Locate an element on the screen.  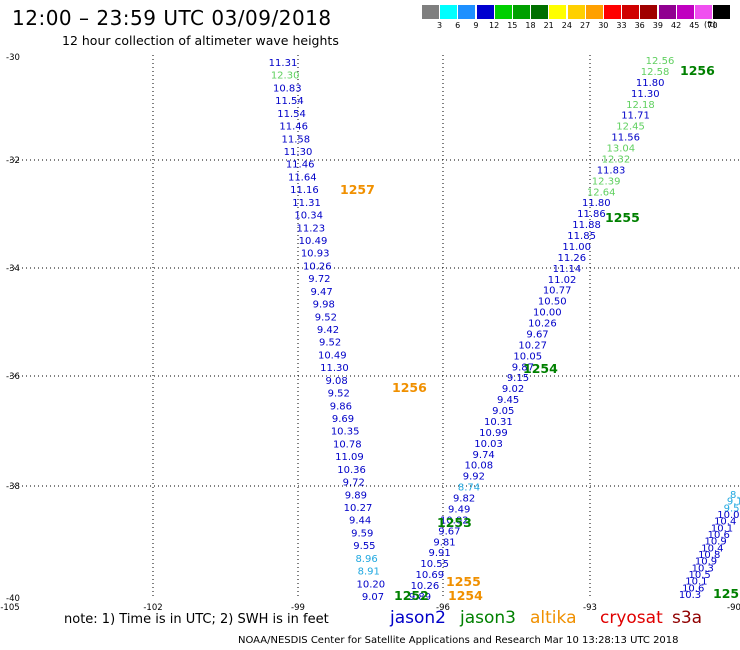
wave-height-label: 9.89 is located at coordinates (356, 495).